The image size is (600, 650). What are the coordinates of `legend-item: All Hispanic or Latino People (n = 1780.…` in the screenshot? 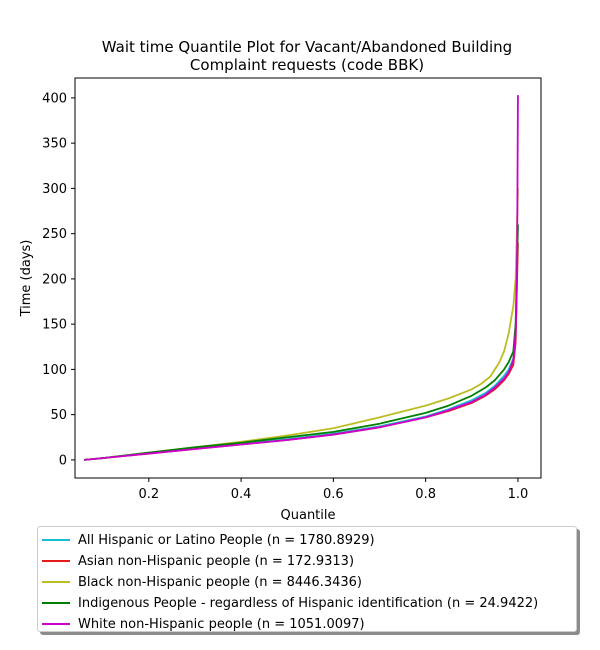 It's located at (206, 540).